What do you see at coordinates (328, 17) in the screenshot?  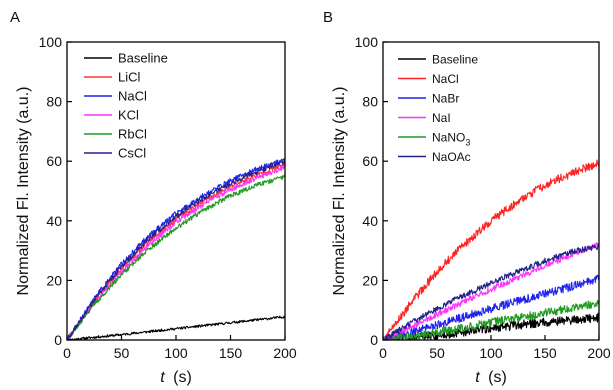 I see `panel-b-letter: B` at bounding box center [328, 17].